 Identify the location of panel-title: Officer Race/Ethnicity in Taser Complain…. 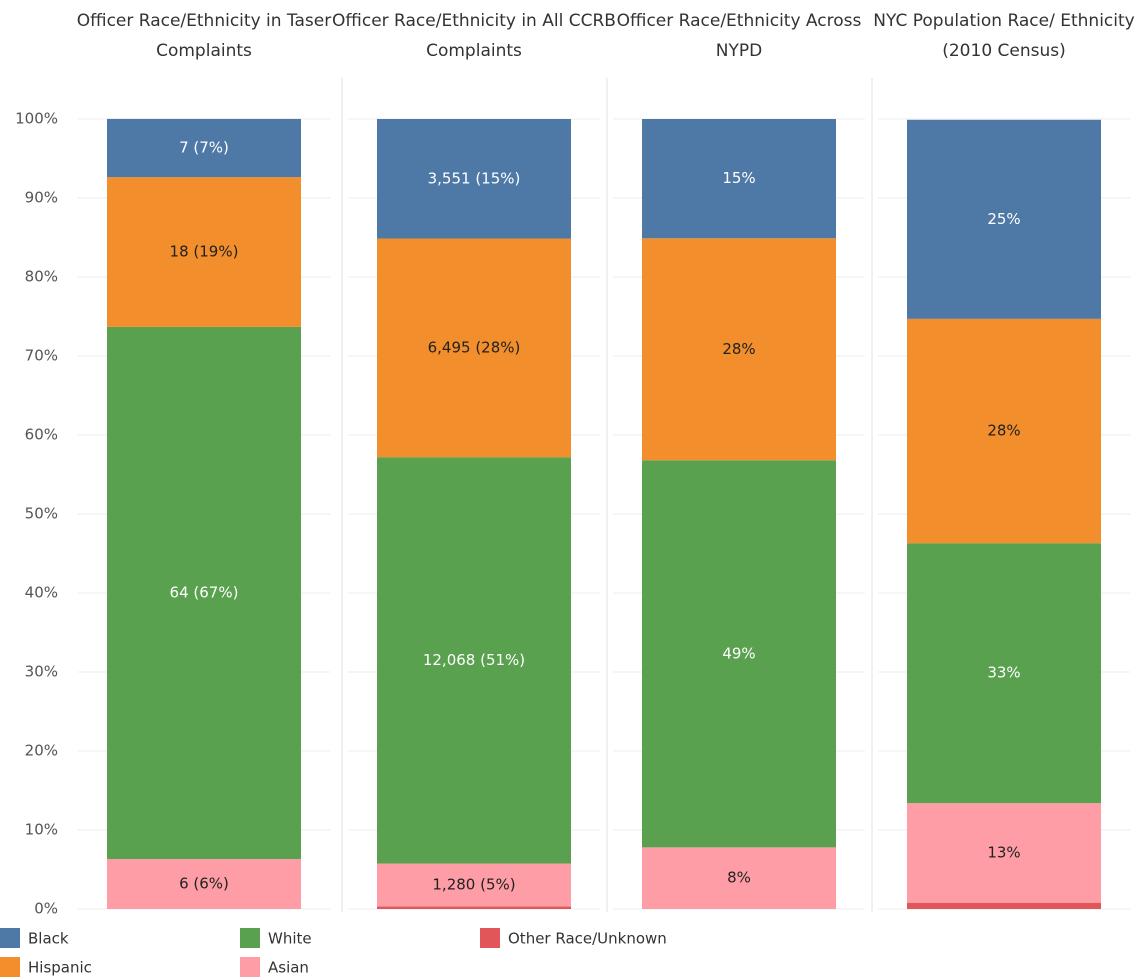
(204, 36).